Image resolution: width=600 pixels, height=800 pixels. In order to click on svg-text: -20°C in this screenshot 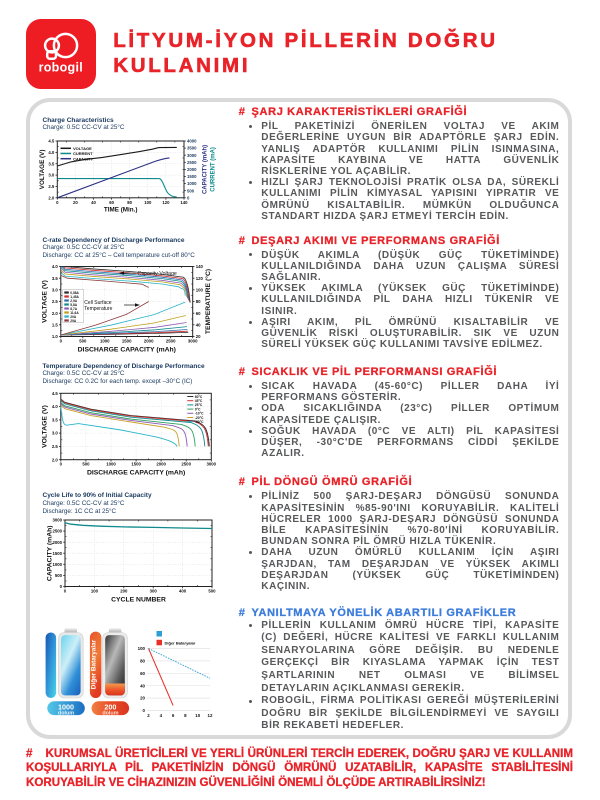, I will do `click(199, 418)`.